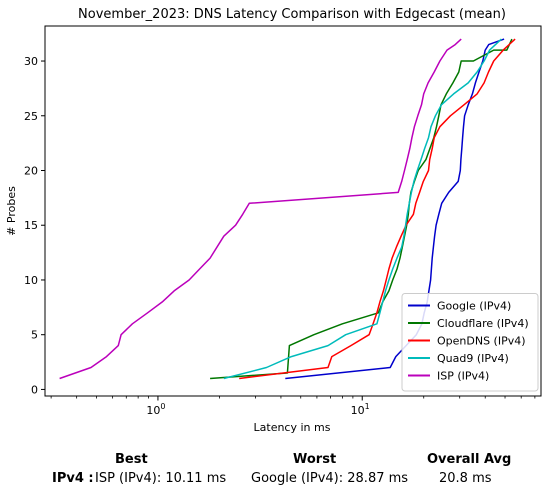 Image resolution: width=548 pixels, height=496 pixels. Describe the element at coordinates (360, 409) in the screenshot. I see `x-tick-label: 10¹` at that location.